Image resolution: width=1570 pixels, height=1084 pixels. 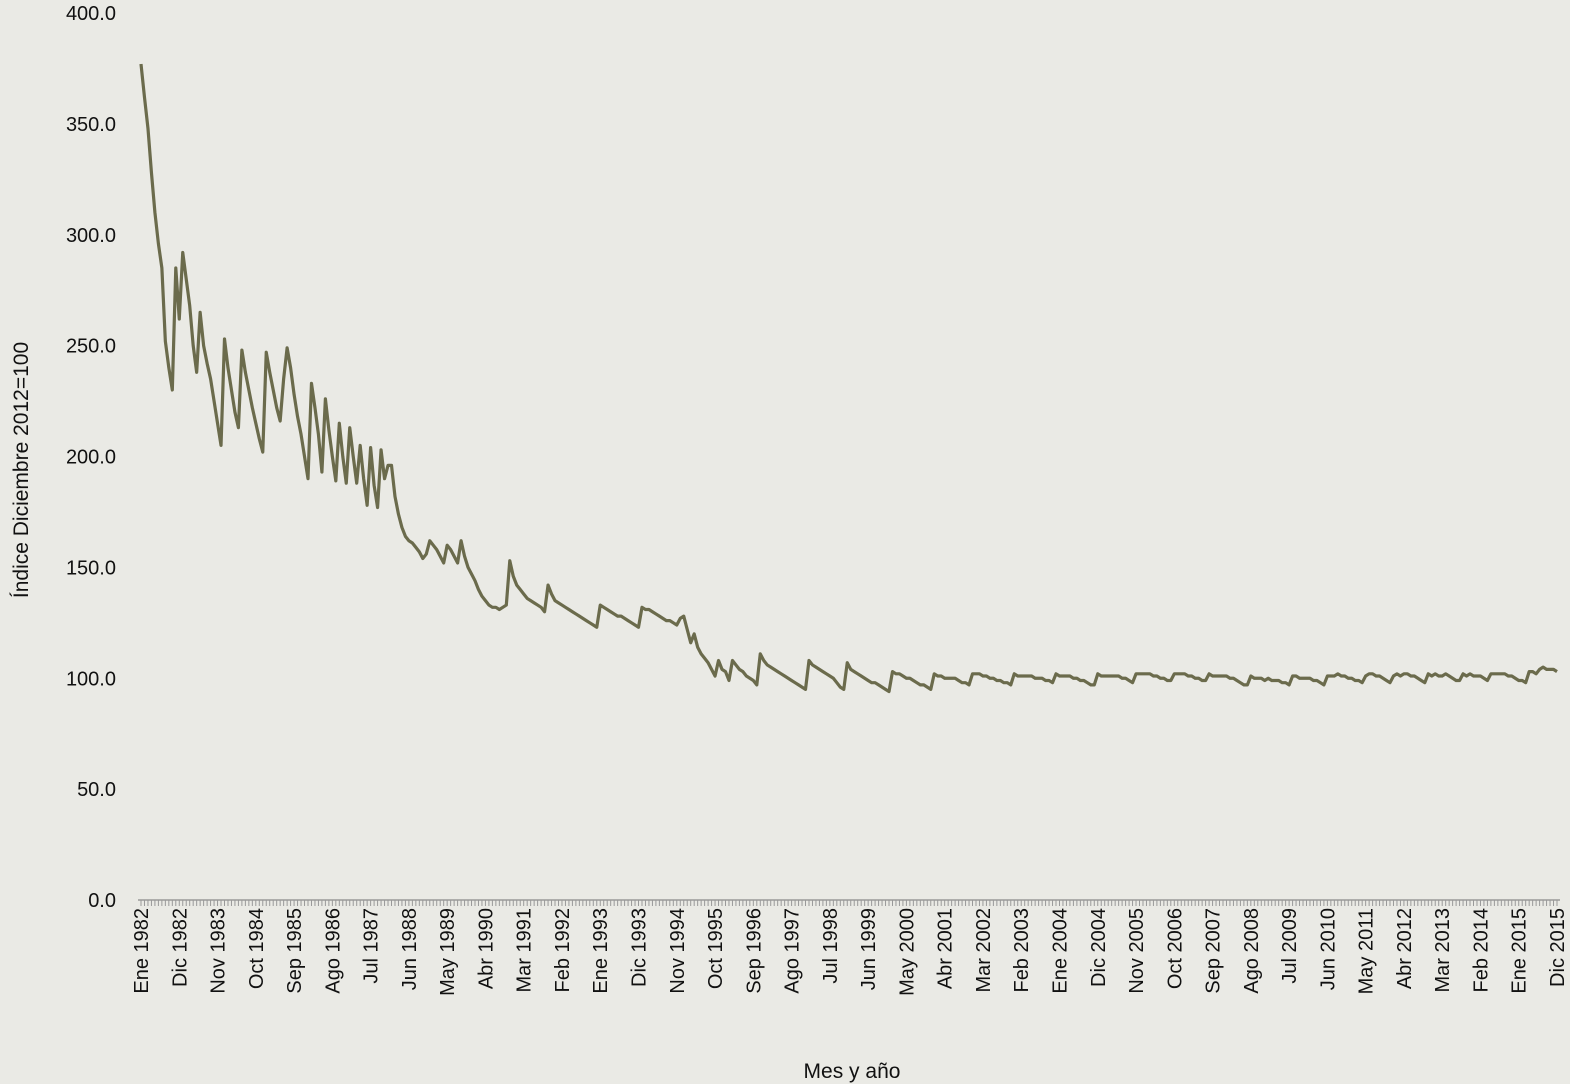 What do you see at coordinates (257, 948) in the screenshot?
I see `x-tick-label: Oct 1984` at bounding box center [257, 948].